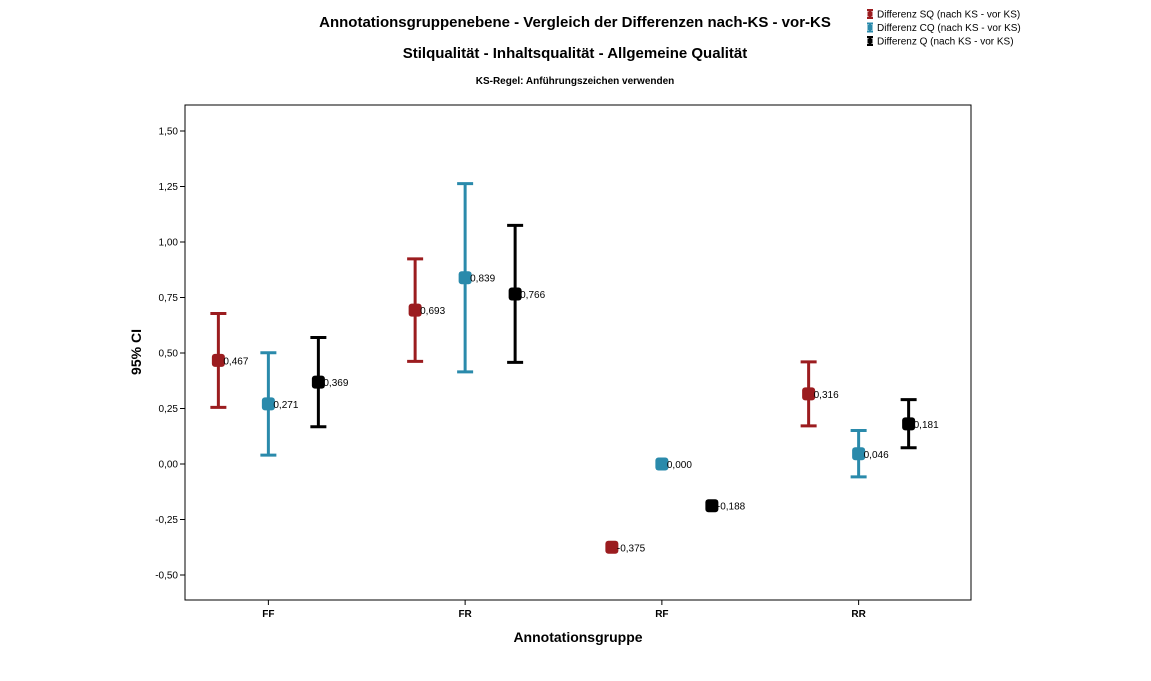 The width and height of the screenshot is (1151, 681). I want to click on y-tick-label: -0,50, so click(166, 576).